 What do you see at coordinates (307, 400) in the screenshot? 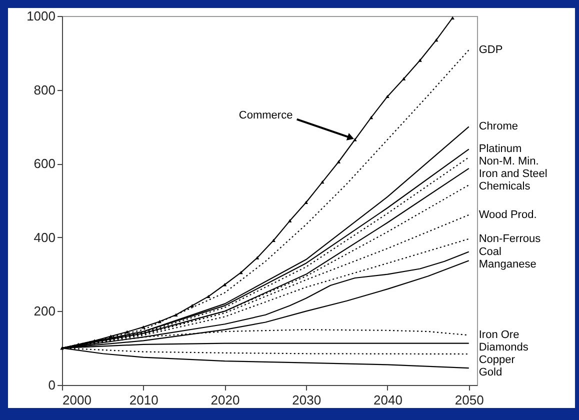
I see `x-tick-label: 2030` at bounding box center [307, 400].